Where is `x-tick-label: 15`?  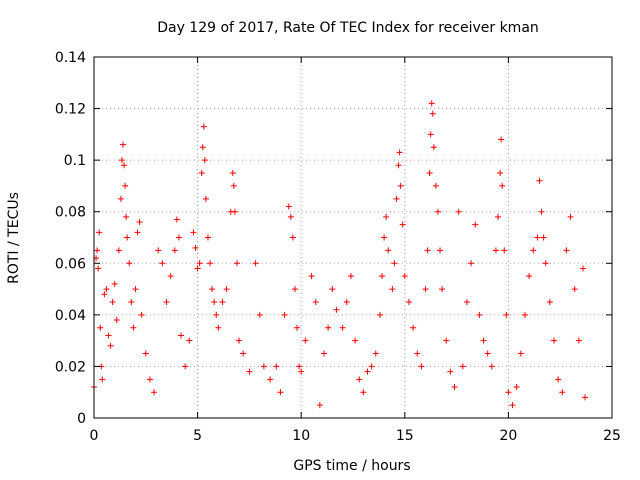 x-tick-label: 15 is located at coordinates (405, 436).